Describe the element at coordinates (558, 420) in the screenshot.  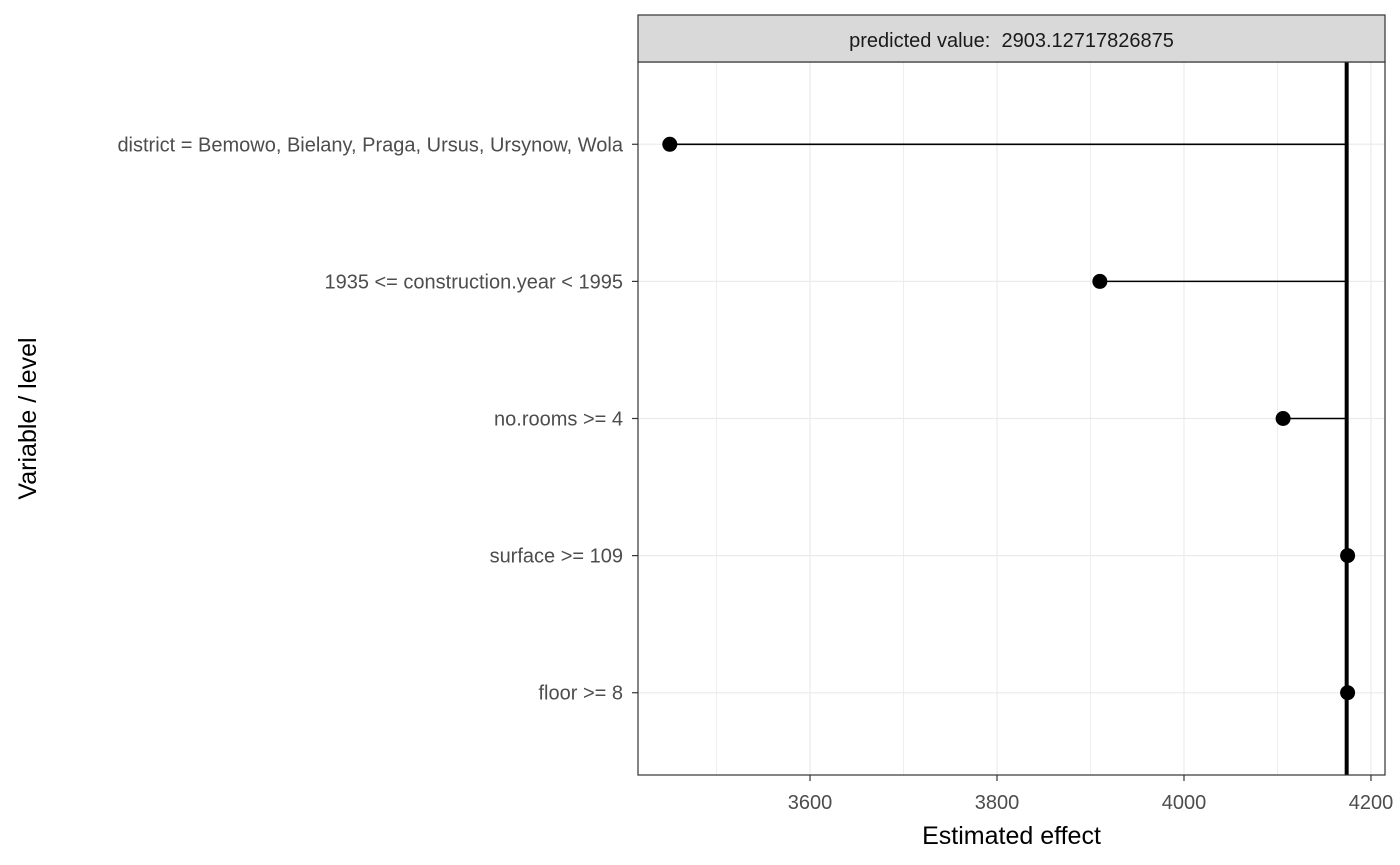
I see `y-tick-label: no.rooms >= 4` at that location.